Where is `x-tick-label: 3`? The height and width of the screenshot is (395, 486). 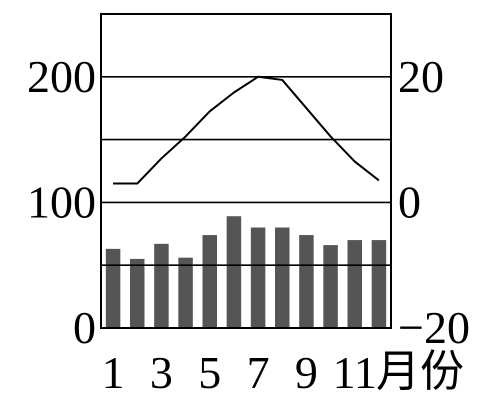
x-tick-label: 3 is located at coordinates (161, 371).